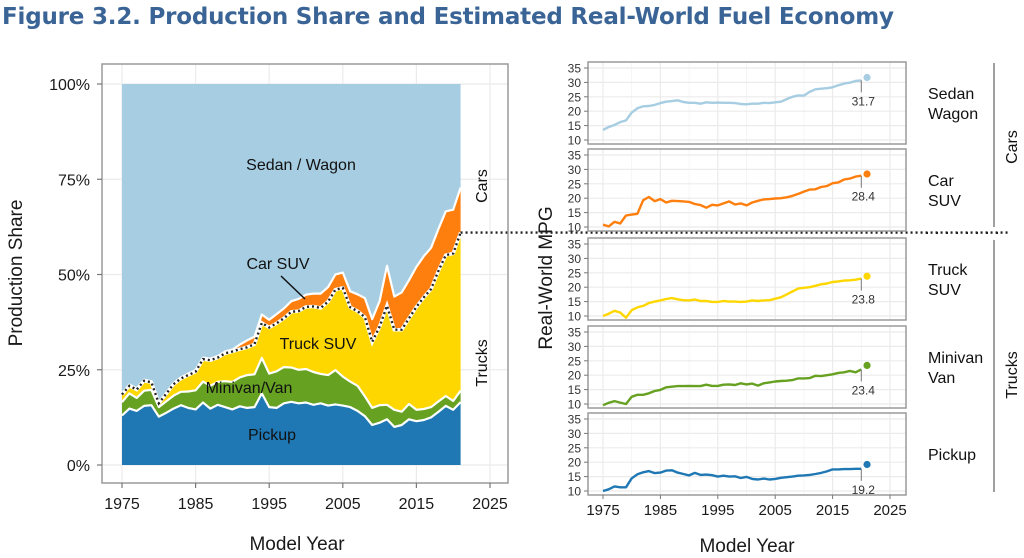  I want to click on y-tick-label: 75%, so click(74, 180).